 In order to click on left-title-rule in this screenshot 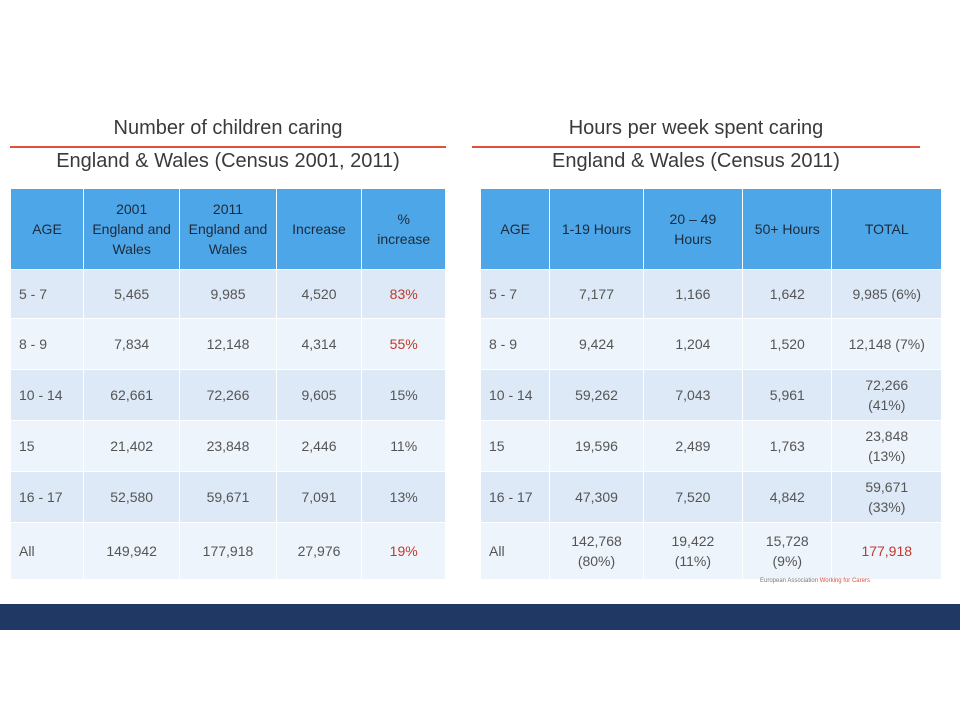, I will do `click(228, 147)`.